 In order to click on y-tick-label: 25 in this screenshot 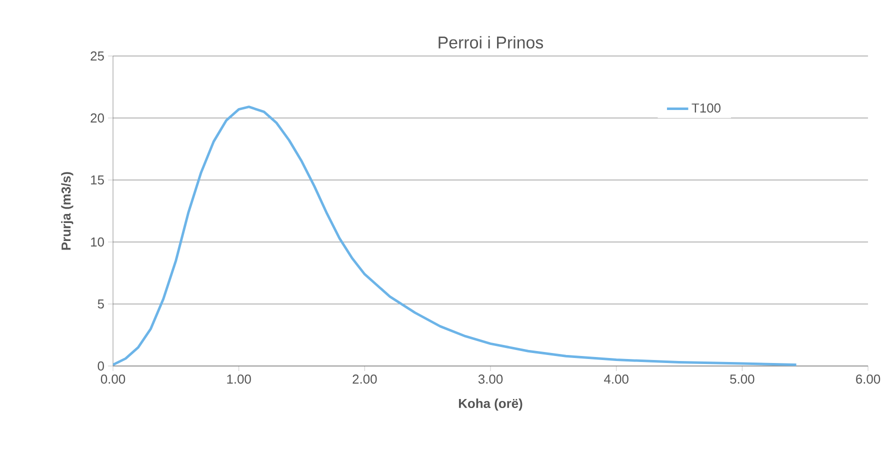, I will do `click(97, 56)`.